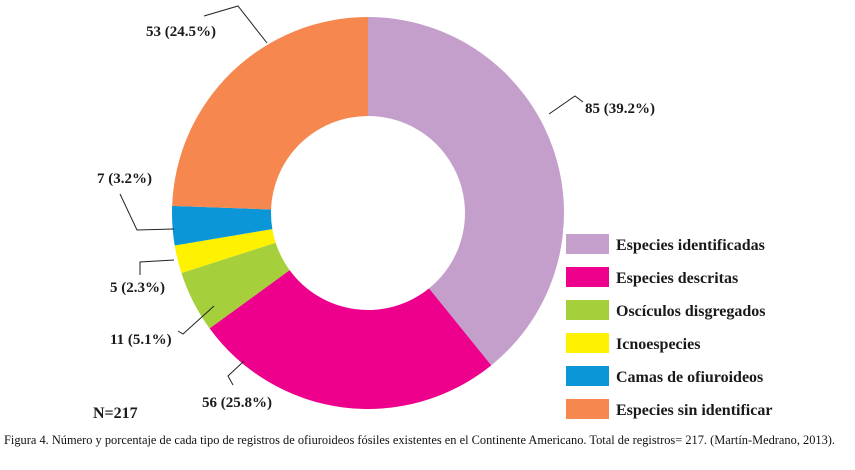 Image resolution: width=855 pixels, height=470 pixels. Describe the element at coordinates (587, 376) in the screenshot. I see `legend-swatch-camas-de-ofiuroideos` at that location.